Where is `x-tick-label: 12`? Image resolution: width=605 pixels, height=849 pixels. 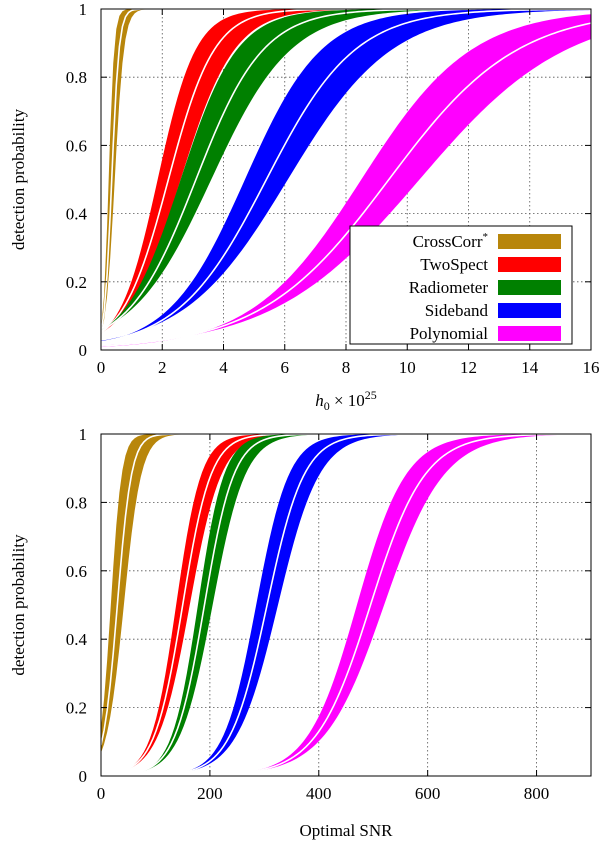 x-tick-label: 12 is located at coordinates (468, 367).